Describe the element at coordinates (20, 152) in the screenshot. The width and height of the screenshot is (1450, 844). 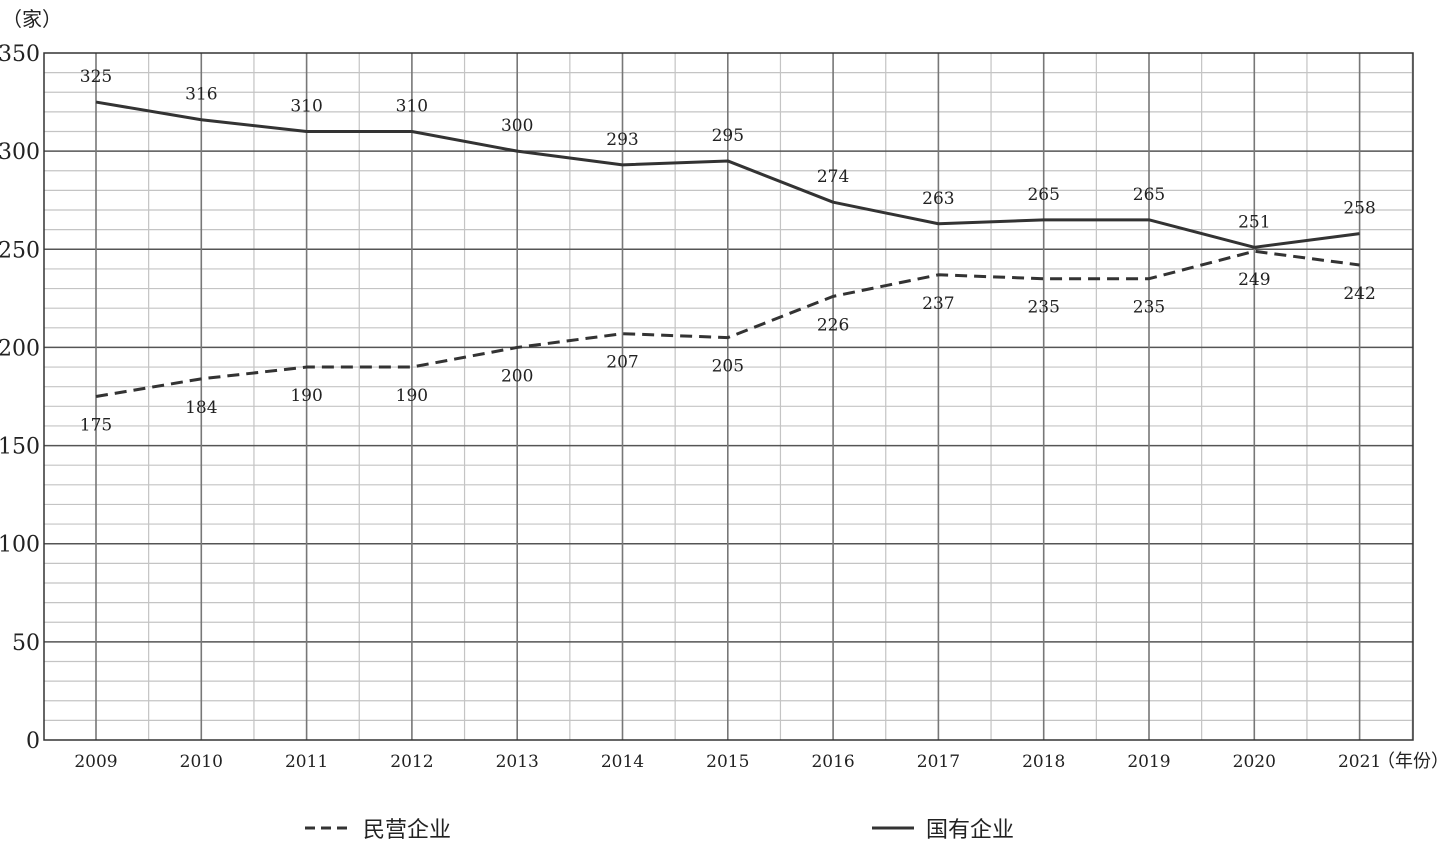
I see `y-tick-label: 300` at that location.